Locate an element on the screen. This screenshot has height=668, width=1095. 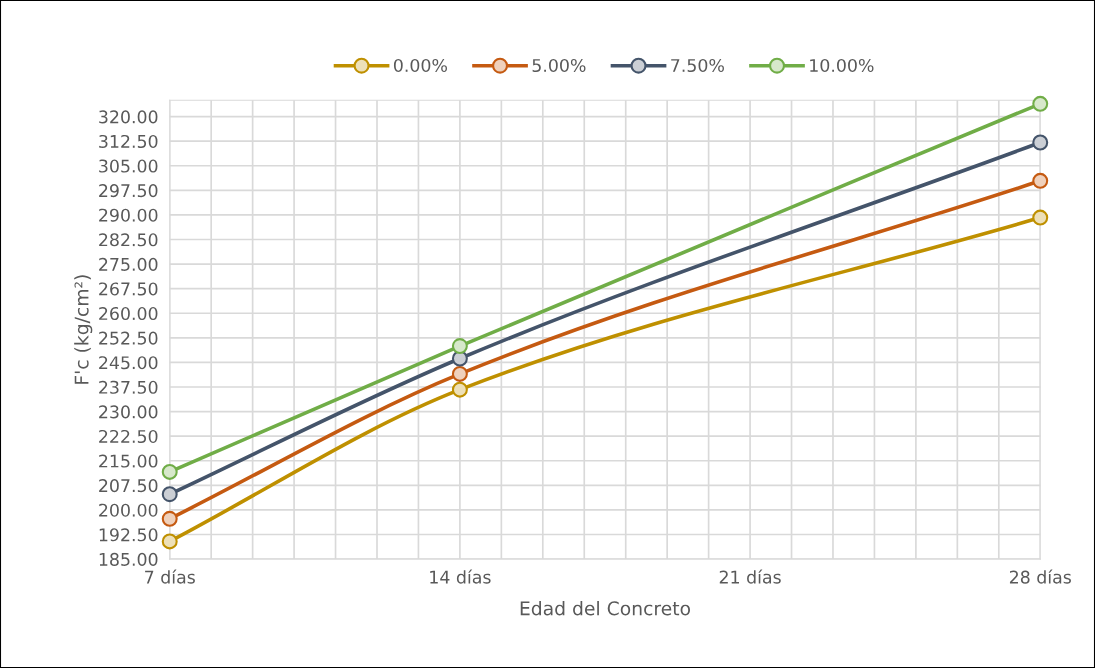
y-tick-label: 207.50 is located at coordinates (128, 486).